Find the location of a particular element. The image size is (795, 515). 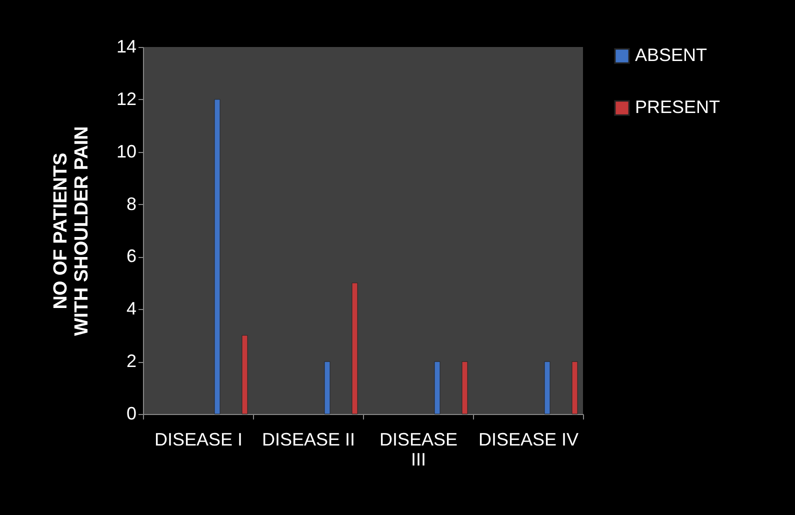

y-tick-label: 12 is located at coordinates (126, 98).